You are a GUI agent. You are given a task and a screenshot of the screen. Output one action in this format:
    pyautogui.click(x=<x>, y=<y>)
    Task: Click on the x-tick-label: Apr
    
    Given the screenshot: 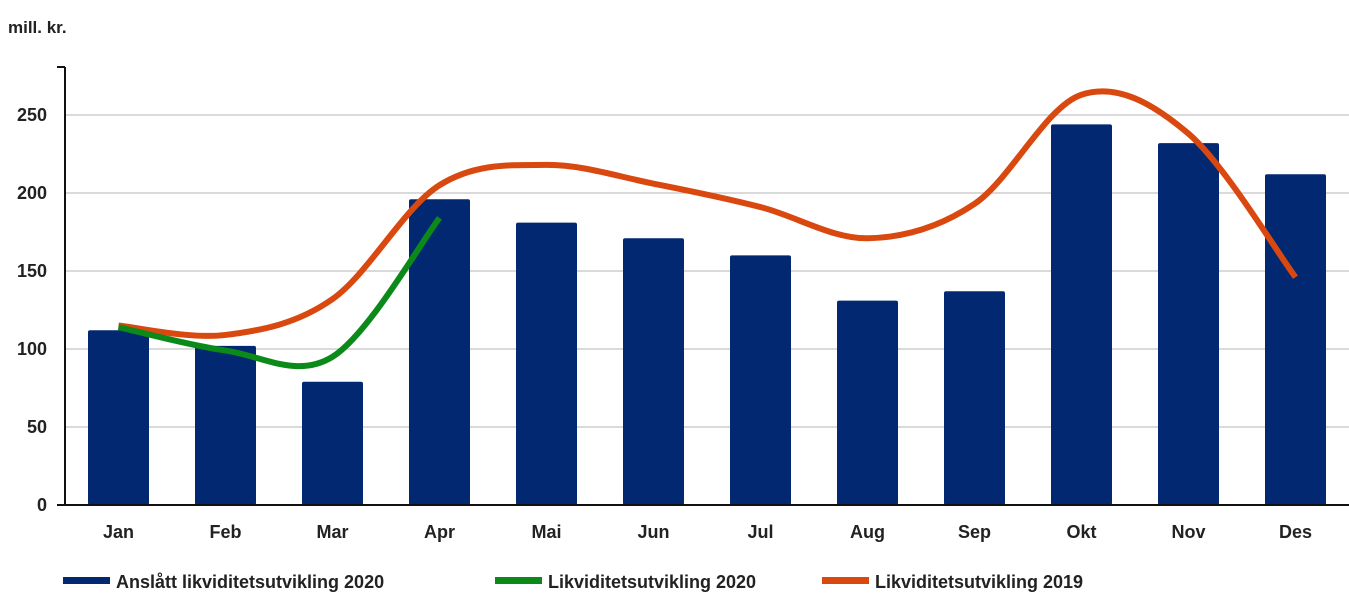 What is the action you would take?
    pyautogui.click(x=439, y=532)
    